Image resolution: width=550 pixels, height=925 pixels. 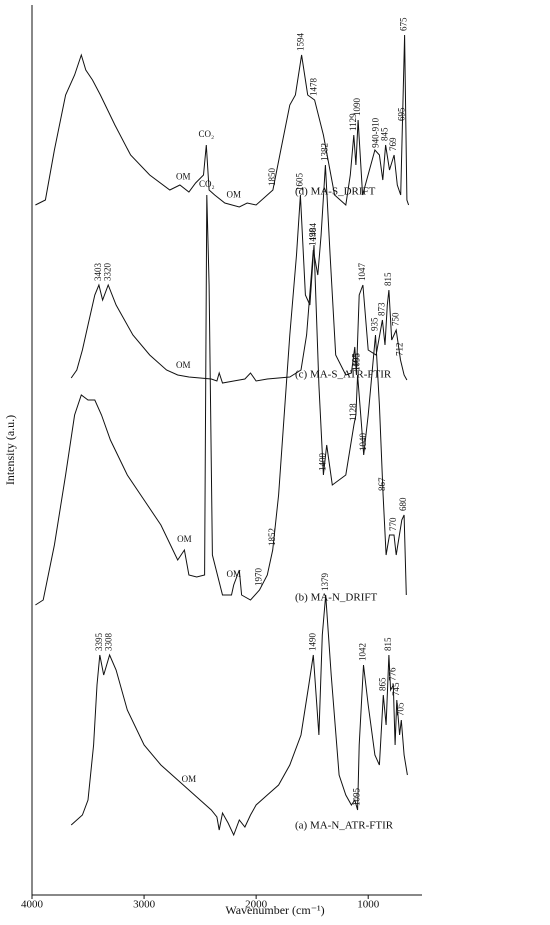 What do you see at coordinates (325, 582) in the screenshot?
I see `peak-label: 1379` at bounding box center [325, 582].